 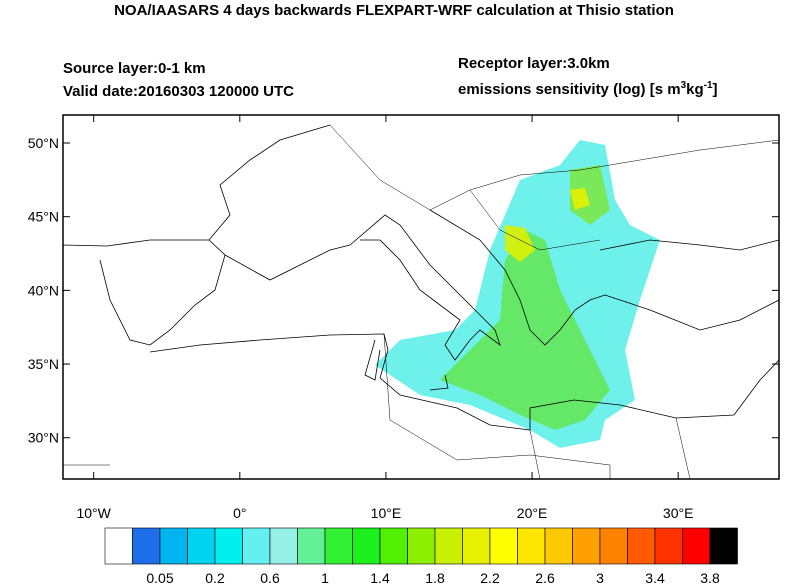 I want to click on lat-tick-label: 35°N, so click(x=43, y=364).